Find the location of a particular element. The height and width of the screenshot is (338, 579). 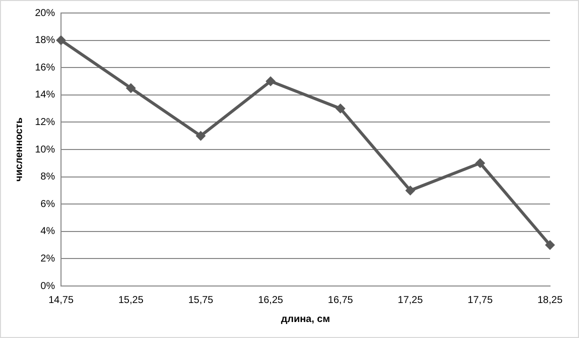

y-tick-label: 12% is located at coordinates (45, 122).